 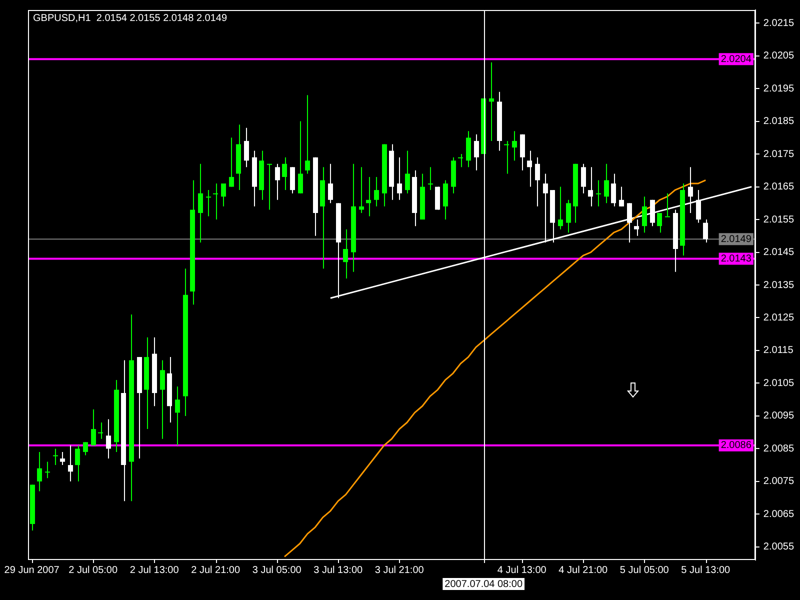 What do you see at coordinates (706, 570) in the screenshot?
I see `x-tick-label: 5 Jul 13:00` at bounding box center [706, 570].